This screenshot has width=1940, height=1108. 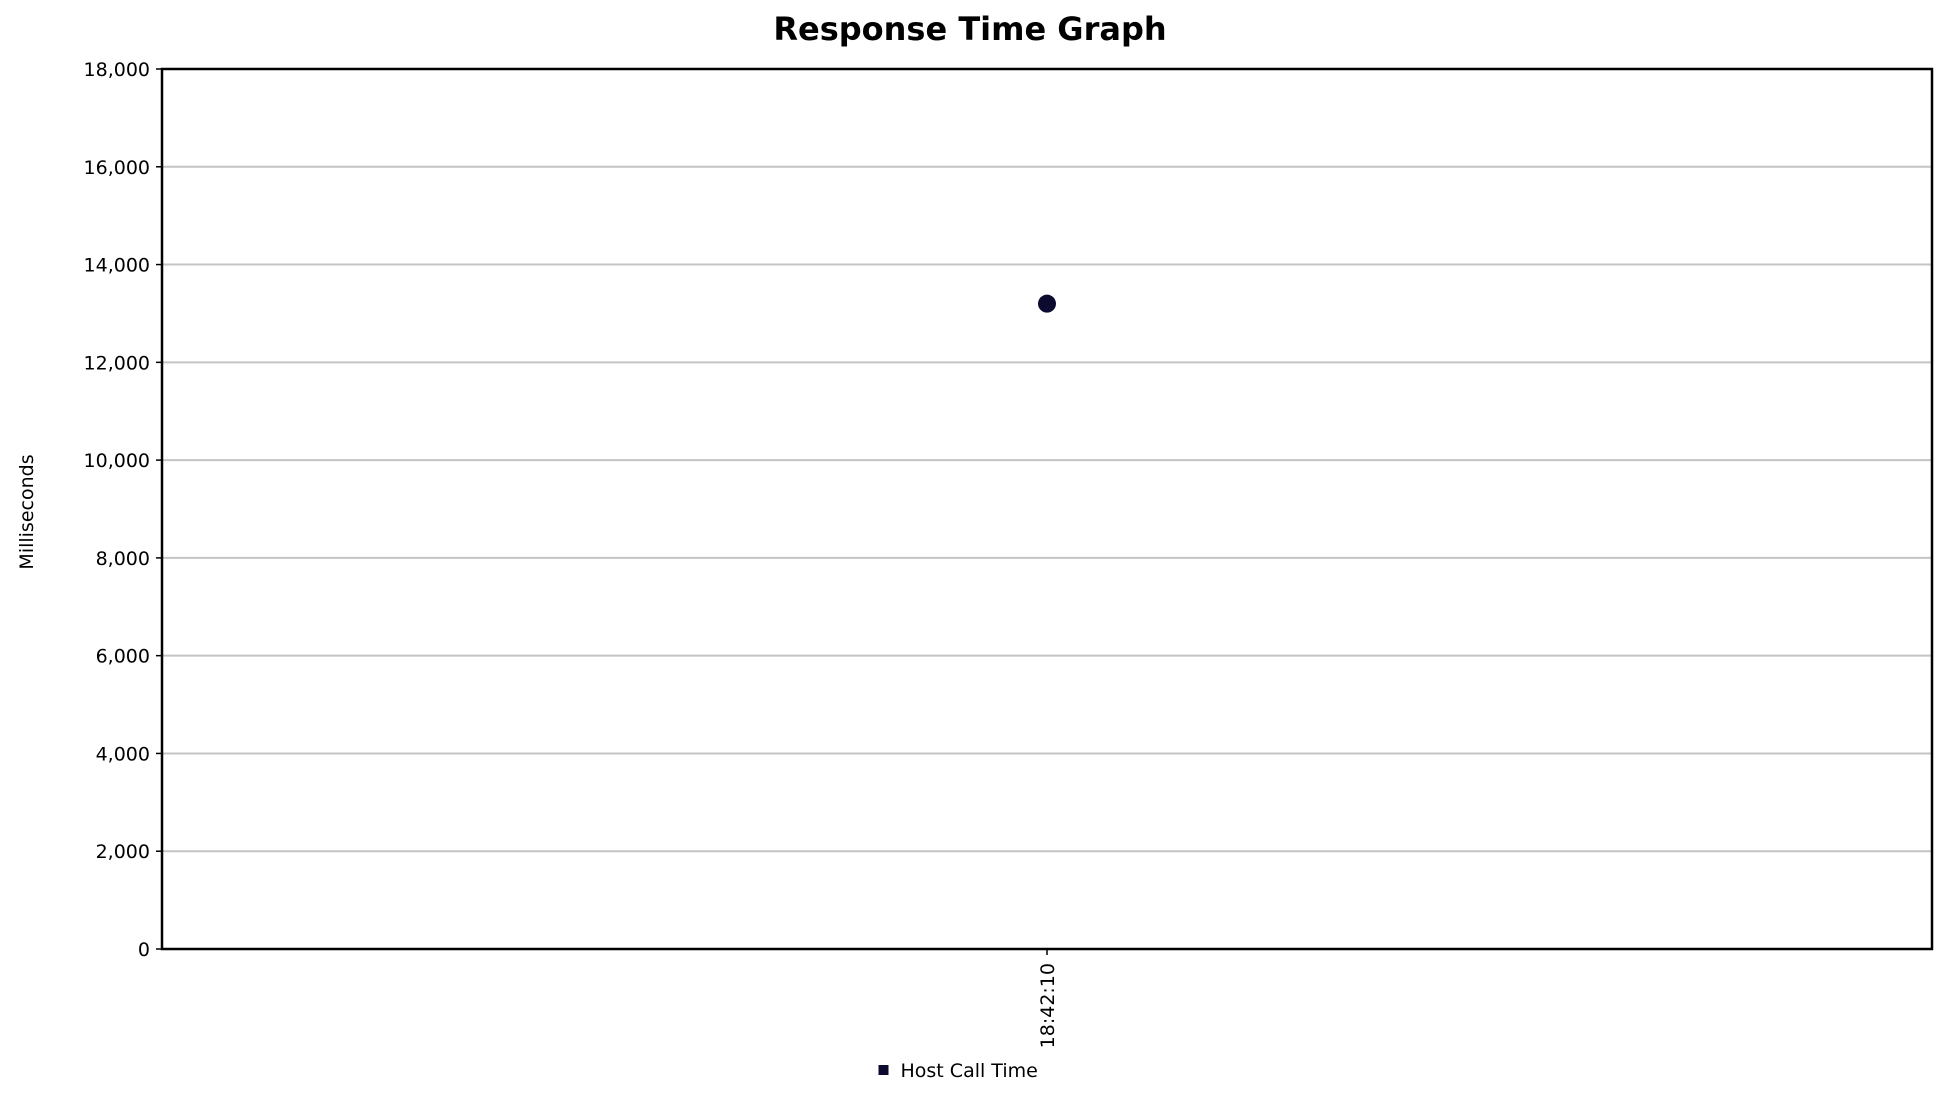 What do you see at coordinates (123, 657) in the screenshot?
I see `y-tick-label: 6,000` at bounding box center [123, 657].